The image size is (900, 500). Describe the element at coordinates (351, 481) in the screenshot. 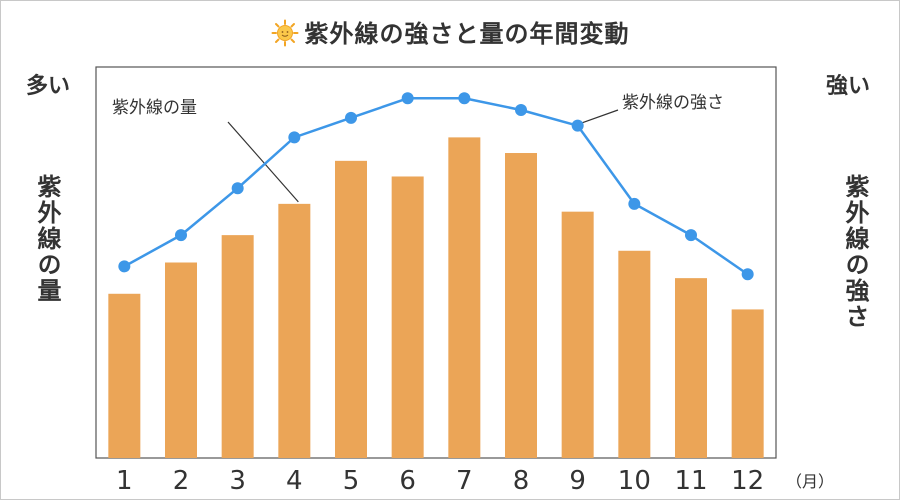

I see `x-tick-label: 5` at that location.